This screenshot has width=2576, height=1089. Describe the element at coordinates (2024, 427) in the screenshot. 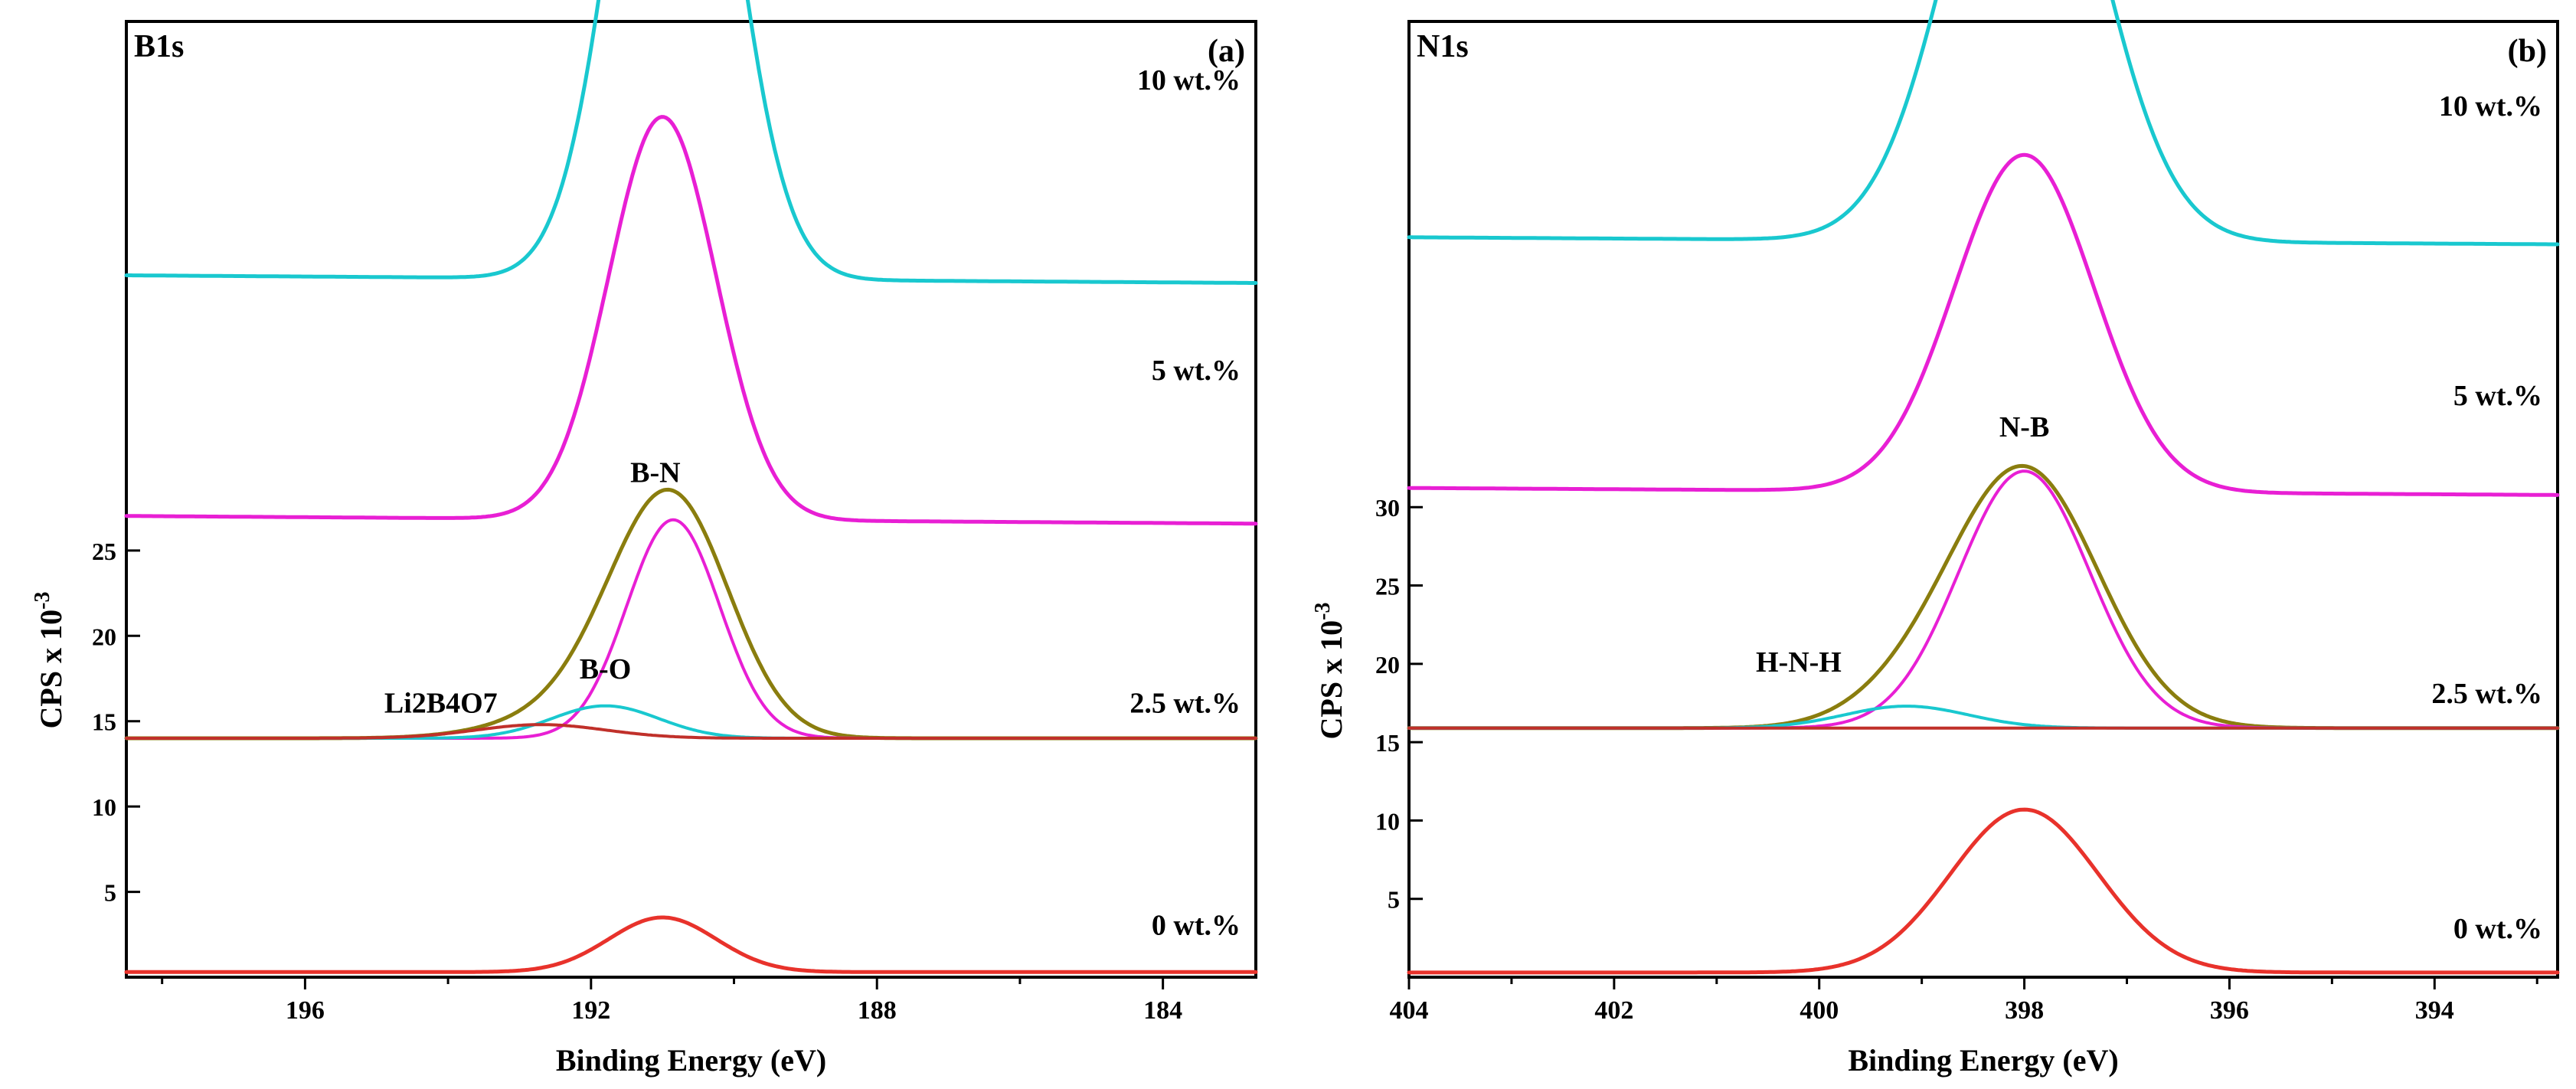

I see `peak-label: N-B` at that location.